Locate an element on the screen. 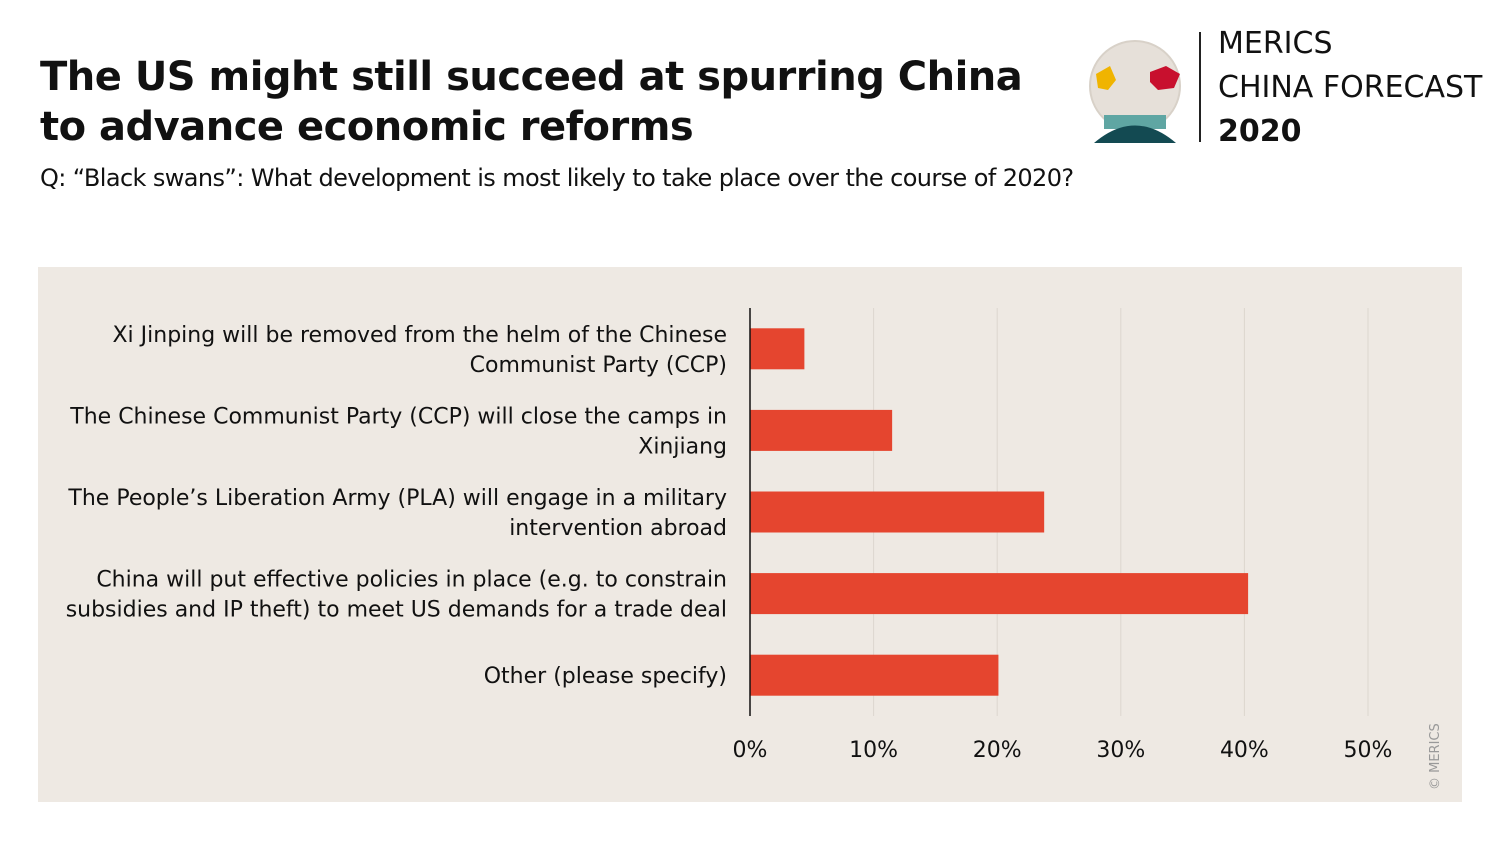 This screenshot has width=1500, height=844. x-tick-label: 40% is located at coordinates (1244, 750).